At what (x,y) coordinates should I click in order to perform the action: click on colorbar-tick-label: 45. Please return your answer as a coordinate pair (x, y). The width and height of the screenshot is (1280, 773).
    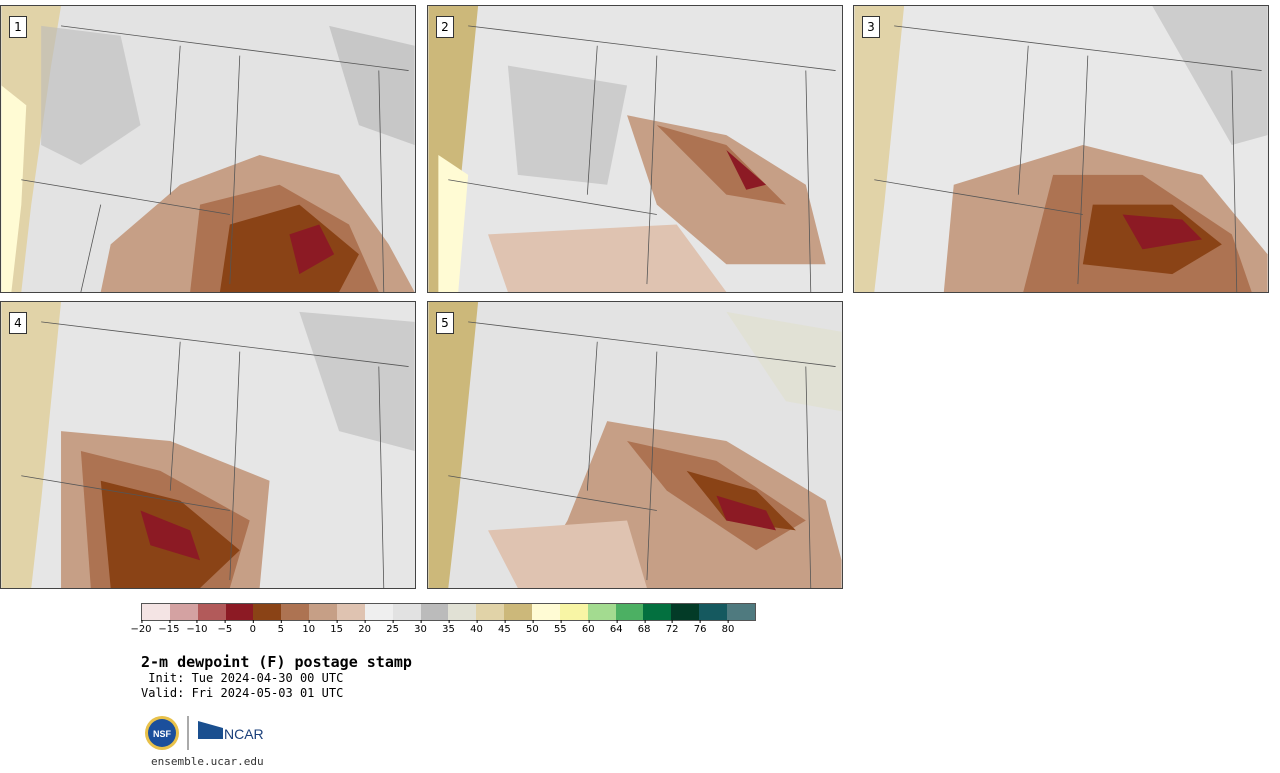
    Looking at the image, I should click on (504, 627).